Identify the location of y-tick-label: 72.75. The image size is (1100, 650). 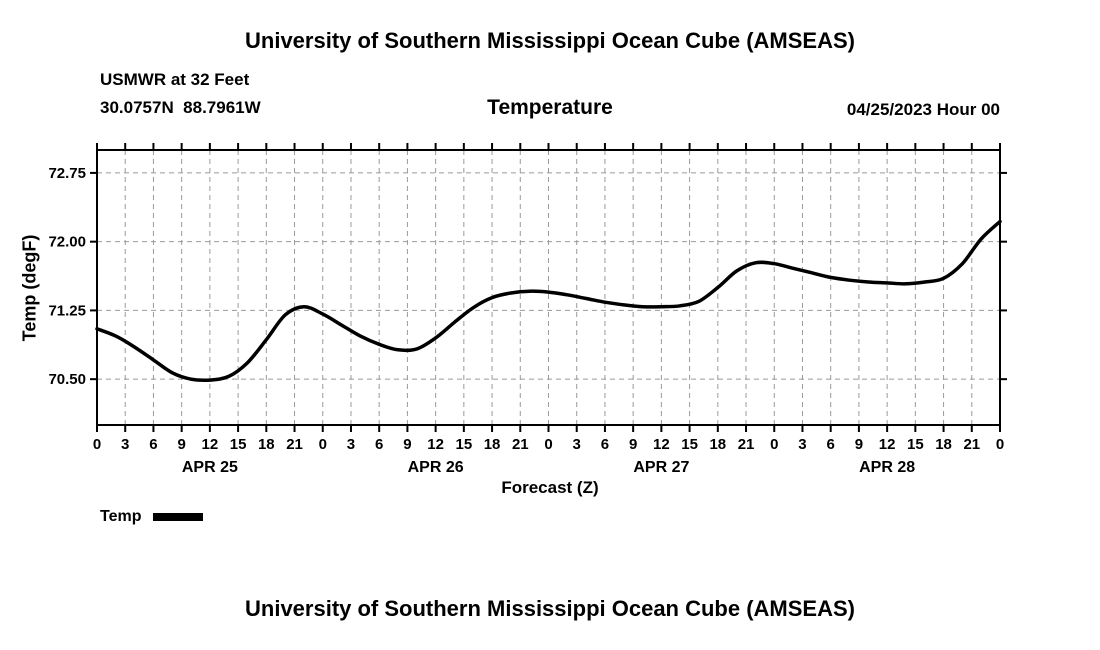
(67, 173).